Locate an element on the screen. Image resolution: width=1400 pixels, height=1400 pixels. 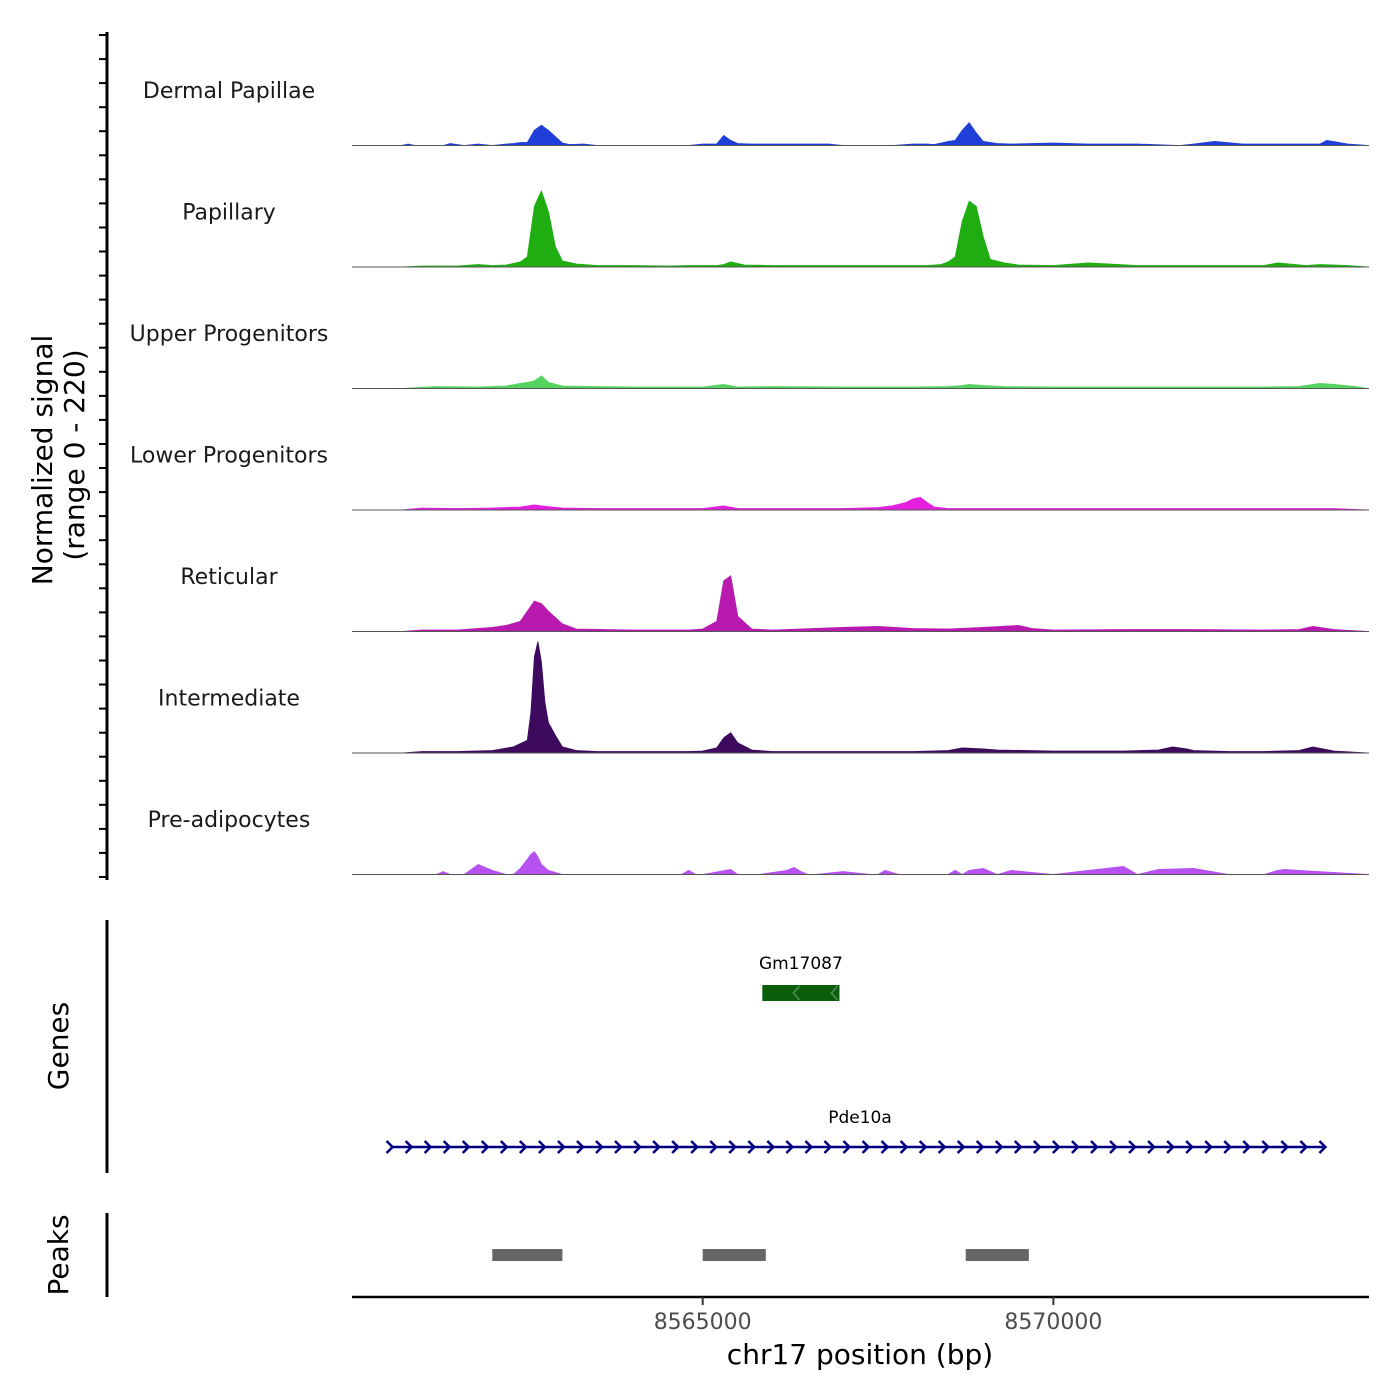
track-label: Upper Progenitors is located at coordinates (229, 334).